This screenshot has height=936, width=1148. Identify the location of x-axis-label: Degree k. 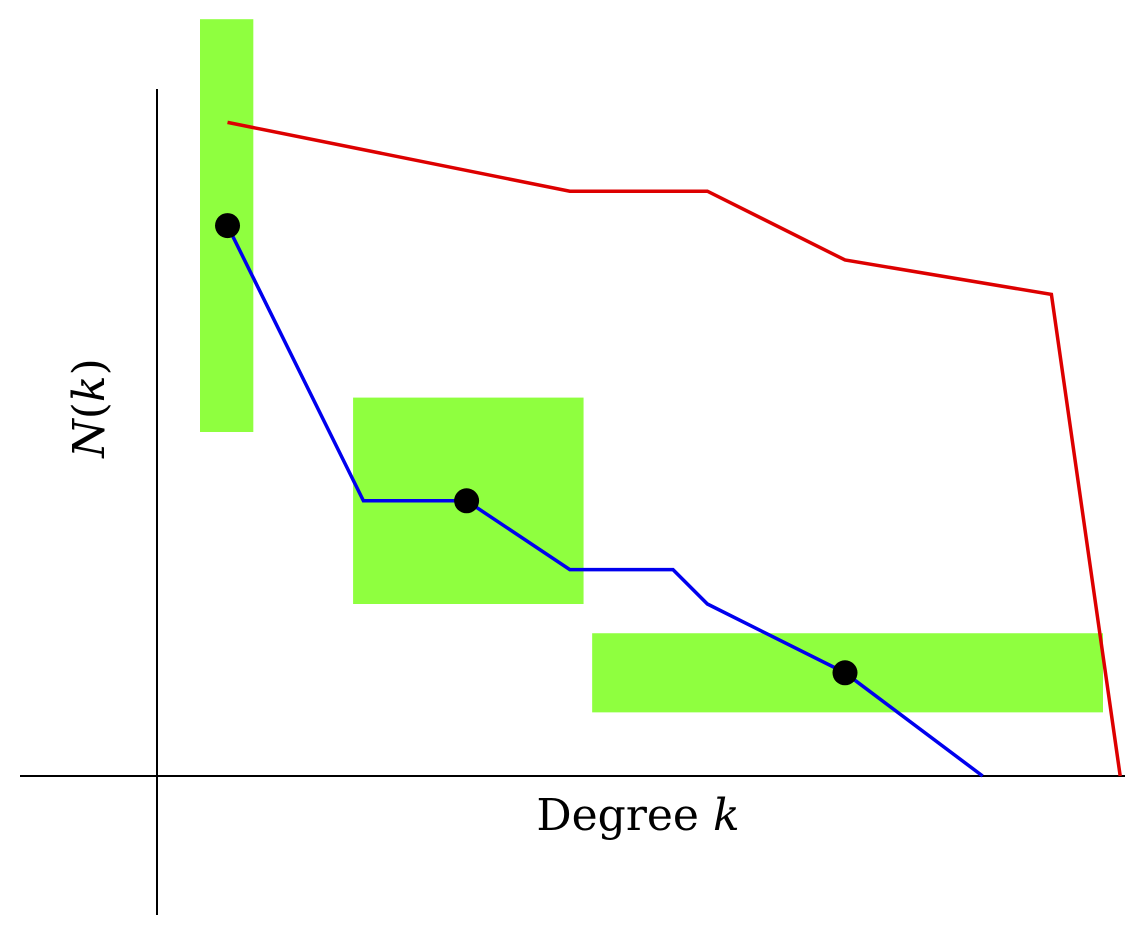
(637, 815).